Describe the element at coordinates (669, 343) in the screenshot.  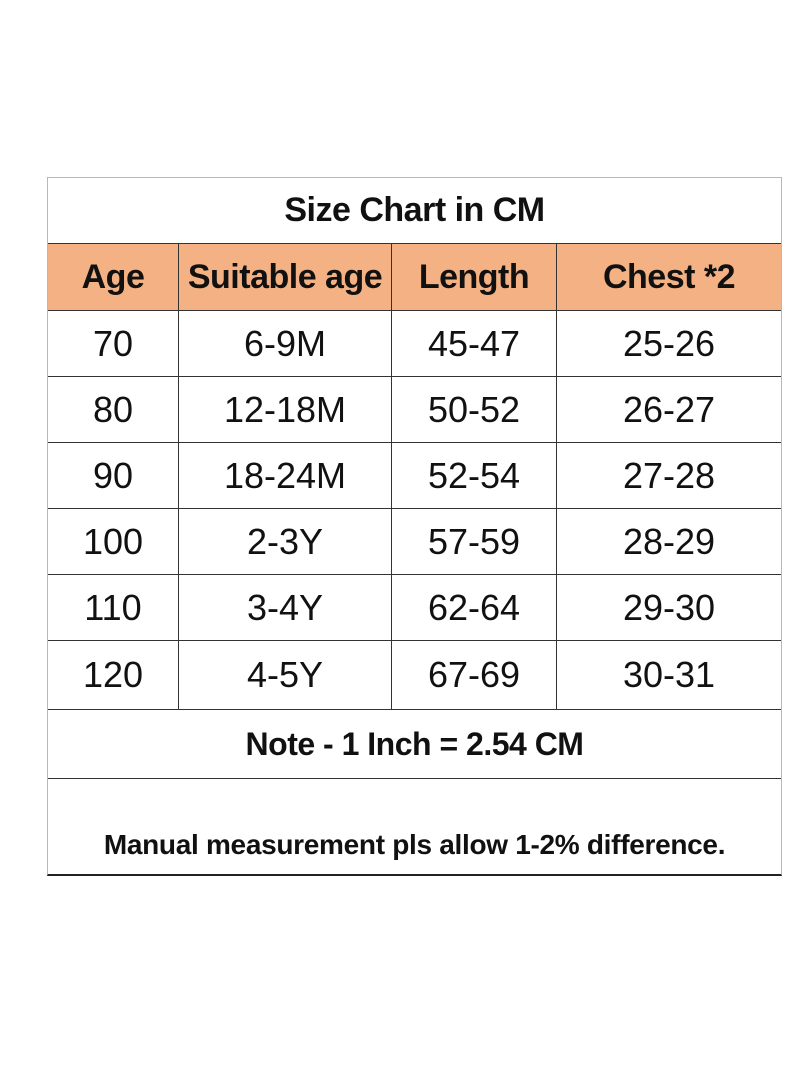
I see `cell-chest: 25-26` at that location.